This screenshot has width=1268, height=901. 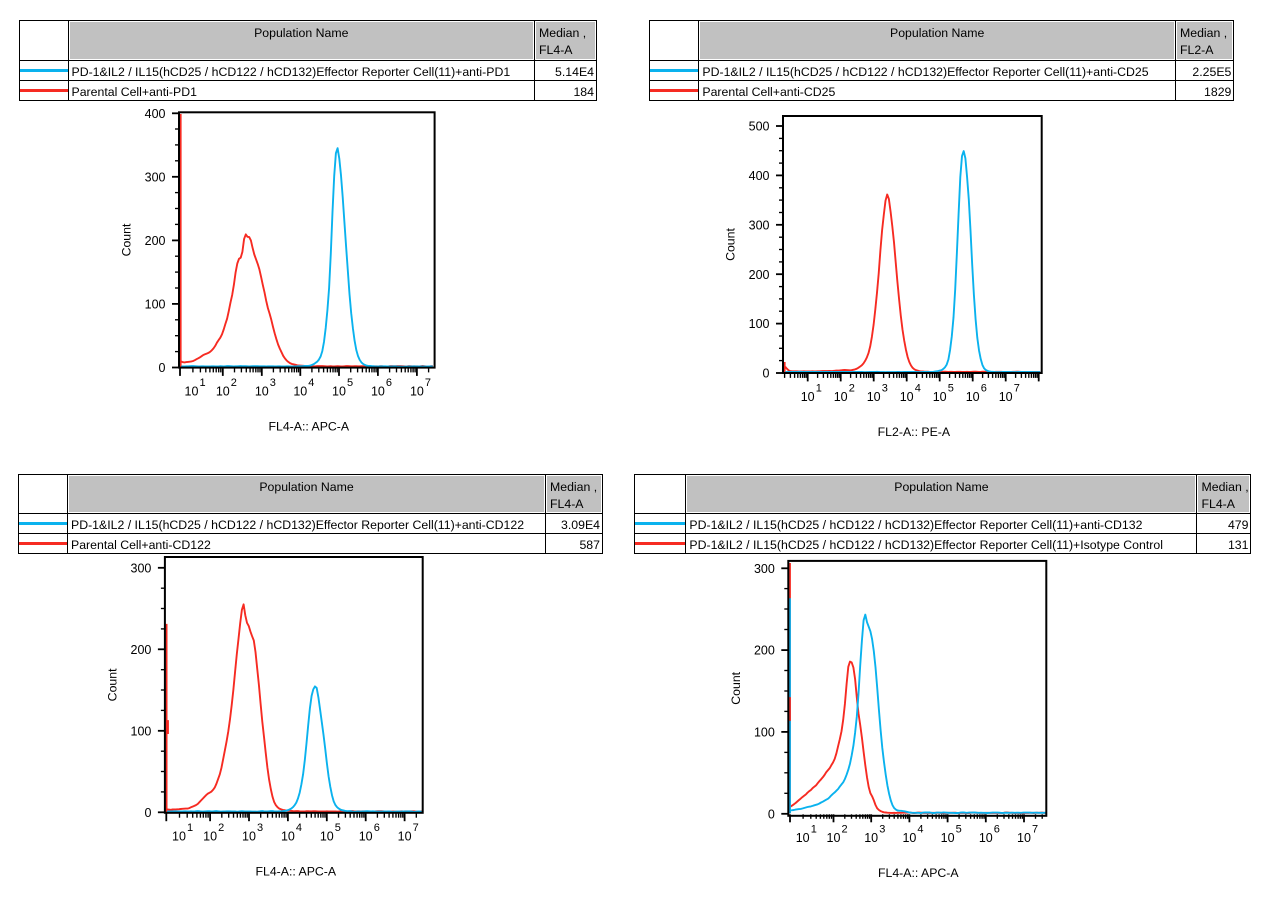 I want to click on svg-text: FL2-A:: PE-A, so click(x=914, y=432).